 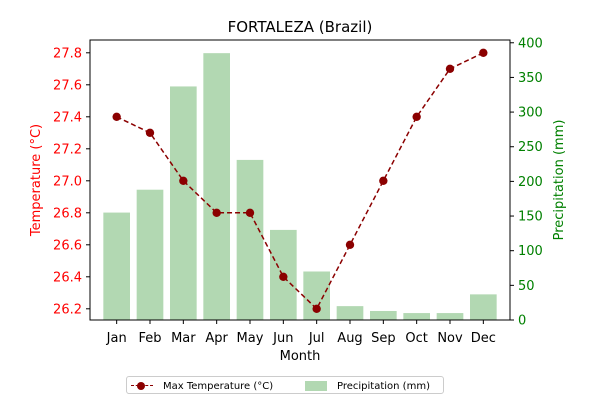 What do you see at coordinates (301, 333) in the screenshot?
I see `x-axis-ticks: Jan Feb Mar Apr May Jun Jul Aug Sep Oct Nov Dec` at bounding box center [301, 333].